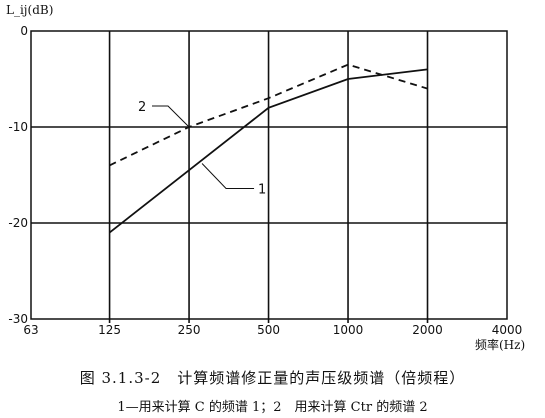 The width and height of the screenshot is (545, 418). Describe the element at coordinates (142, 107) in the screenshot. I see `series-2-tag: 2` at that location.